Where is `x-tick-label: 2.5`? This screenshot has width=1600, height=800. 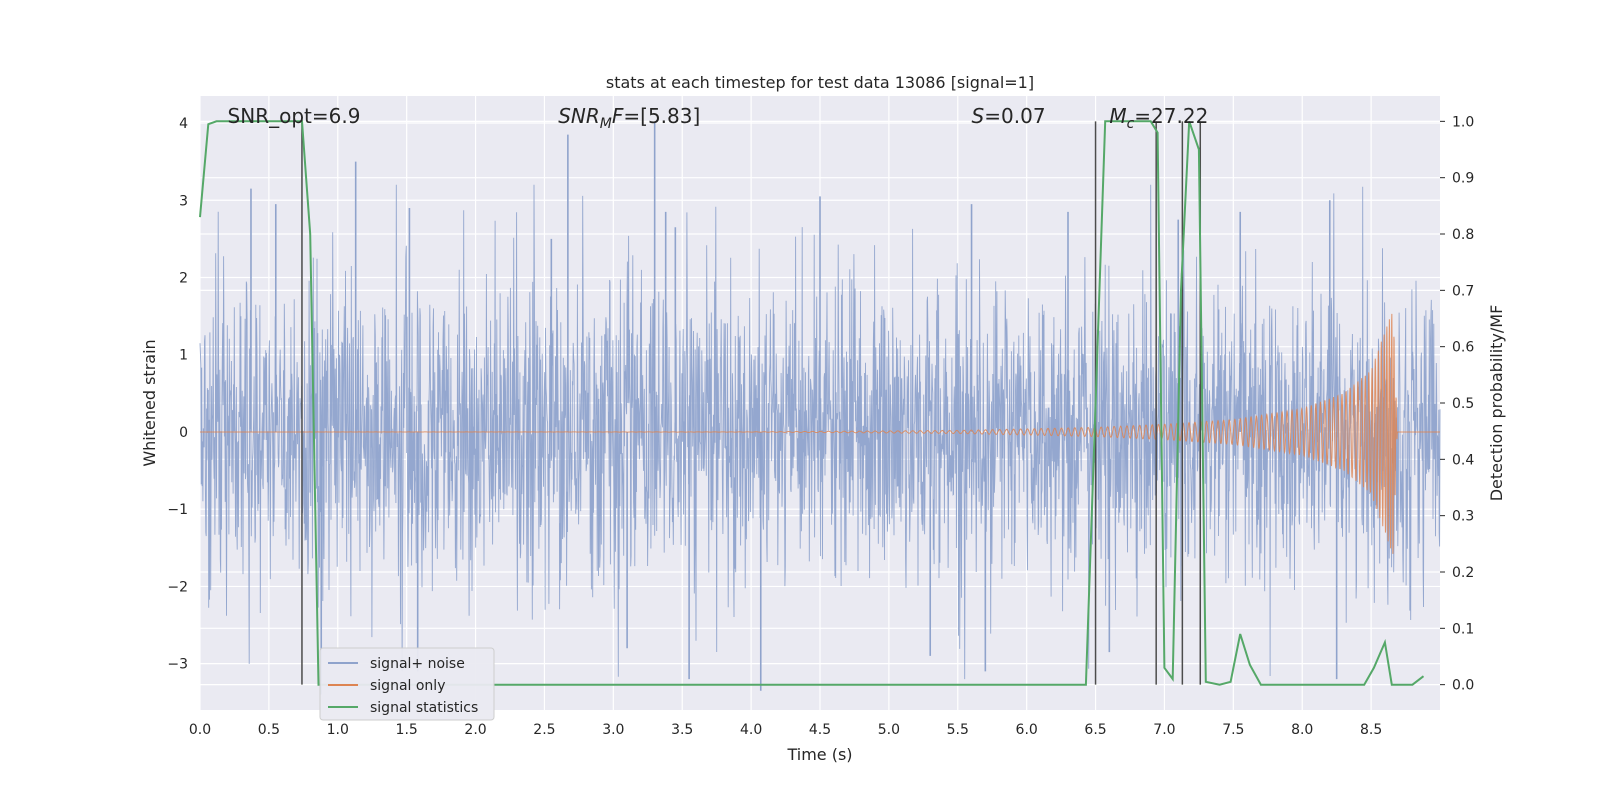 x-tick-label: 2.5 is located at coordinates (544, 730).